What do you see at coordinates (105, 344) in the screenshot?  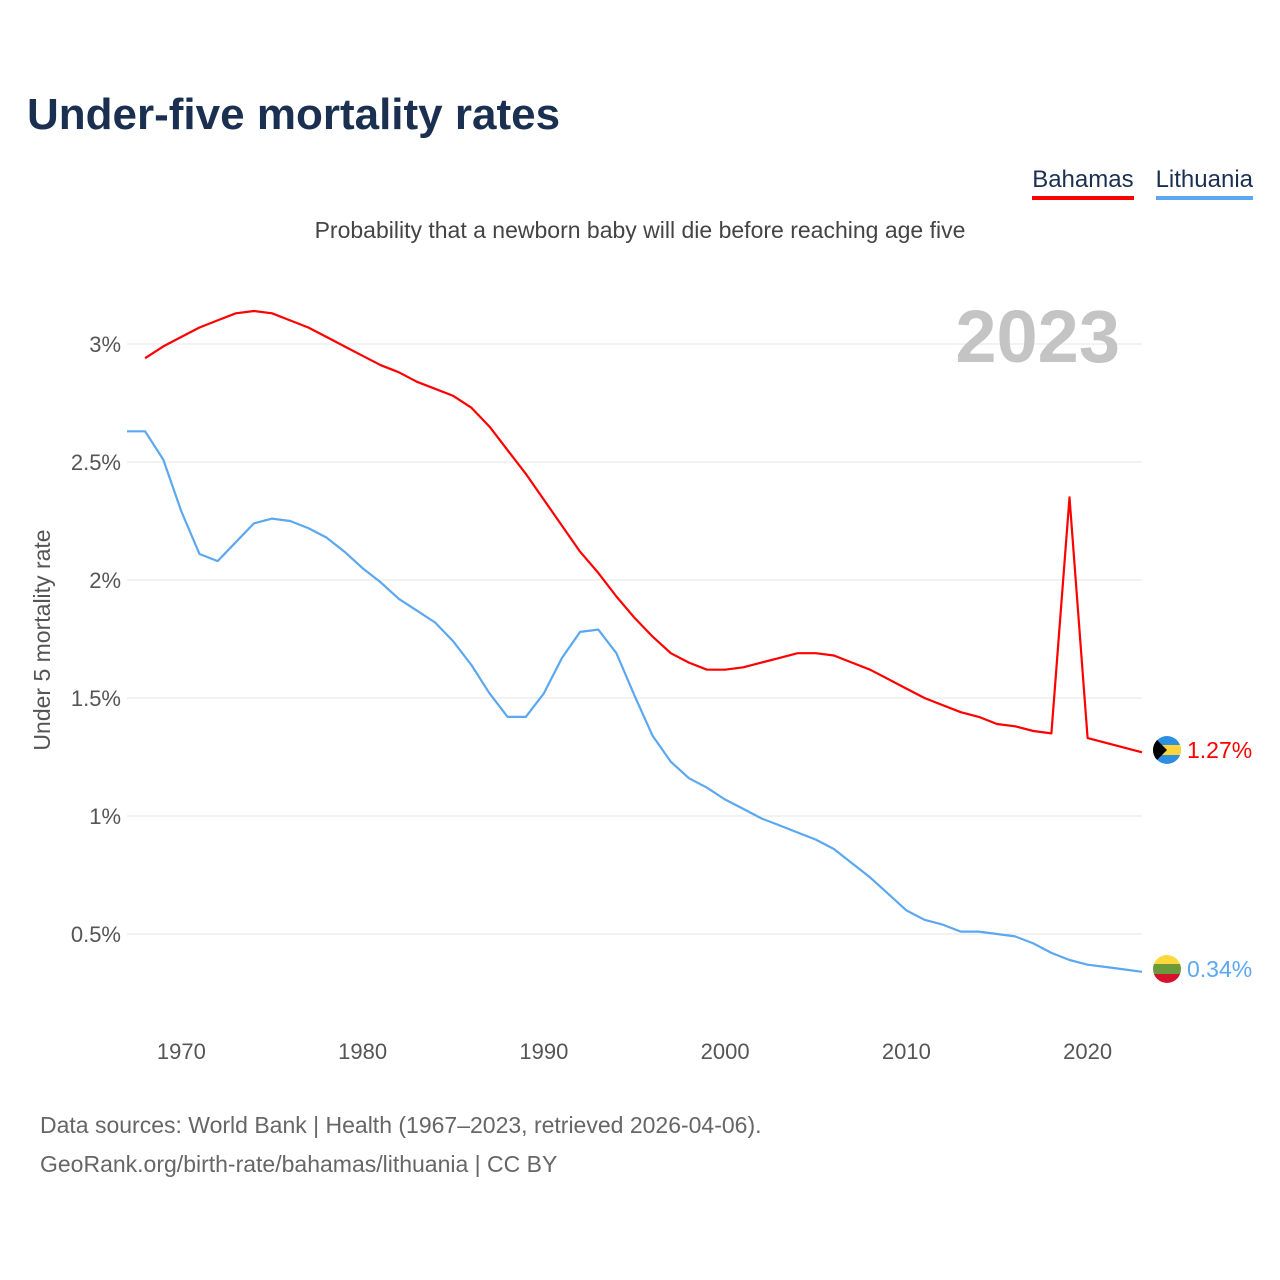 I see `y-tick-label: 3%` at bounding box center [105, 344].